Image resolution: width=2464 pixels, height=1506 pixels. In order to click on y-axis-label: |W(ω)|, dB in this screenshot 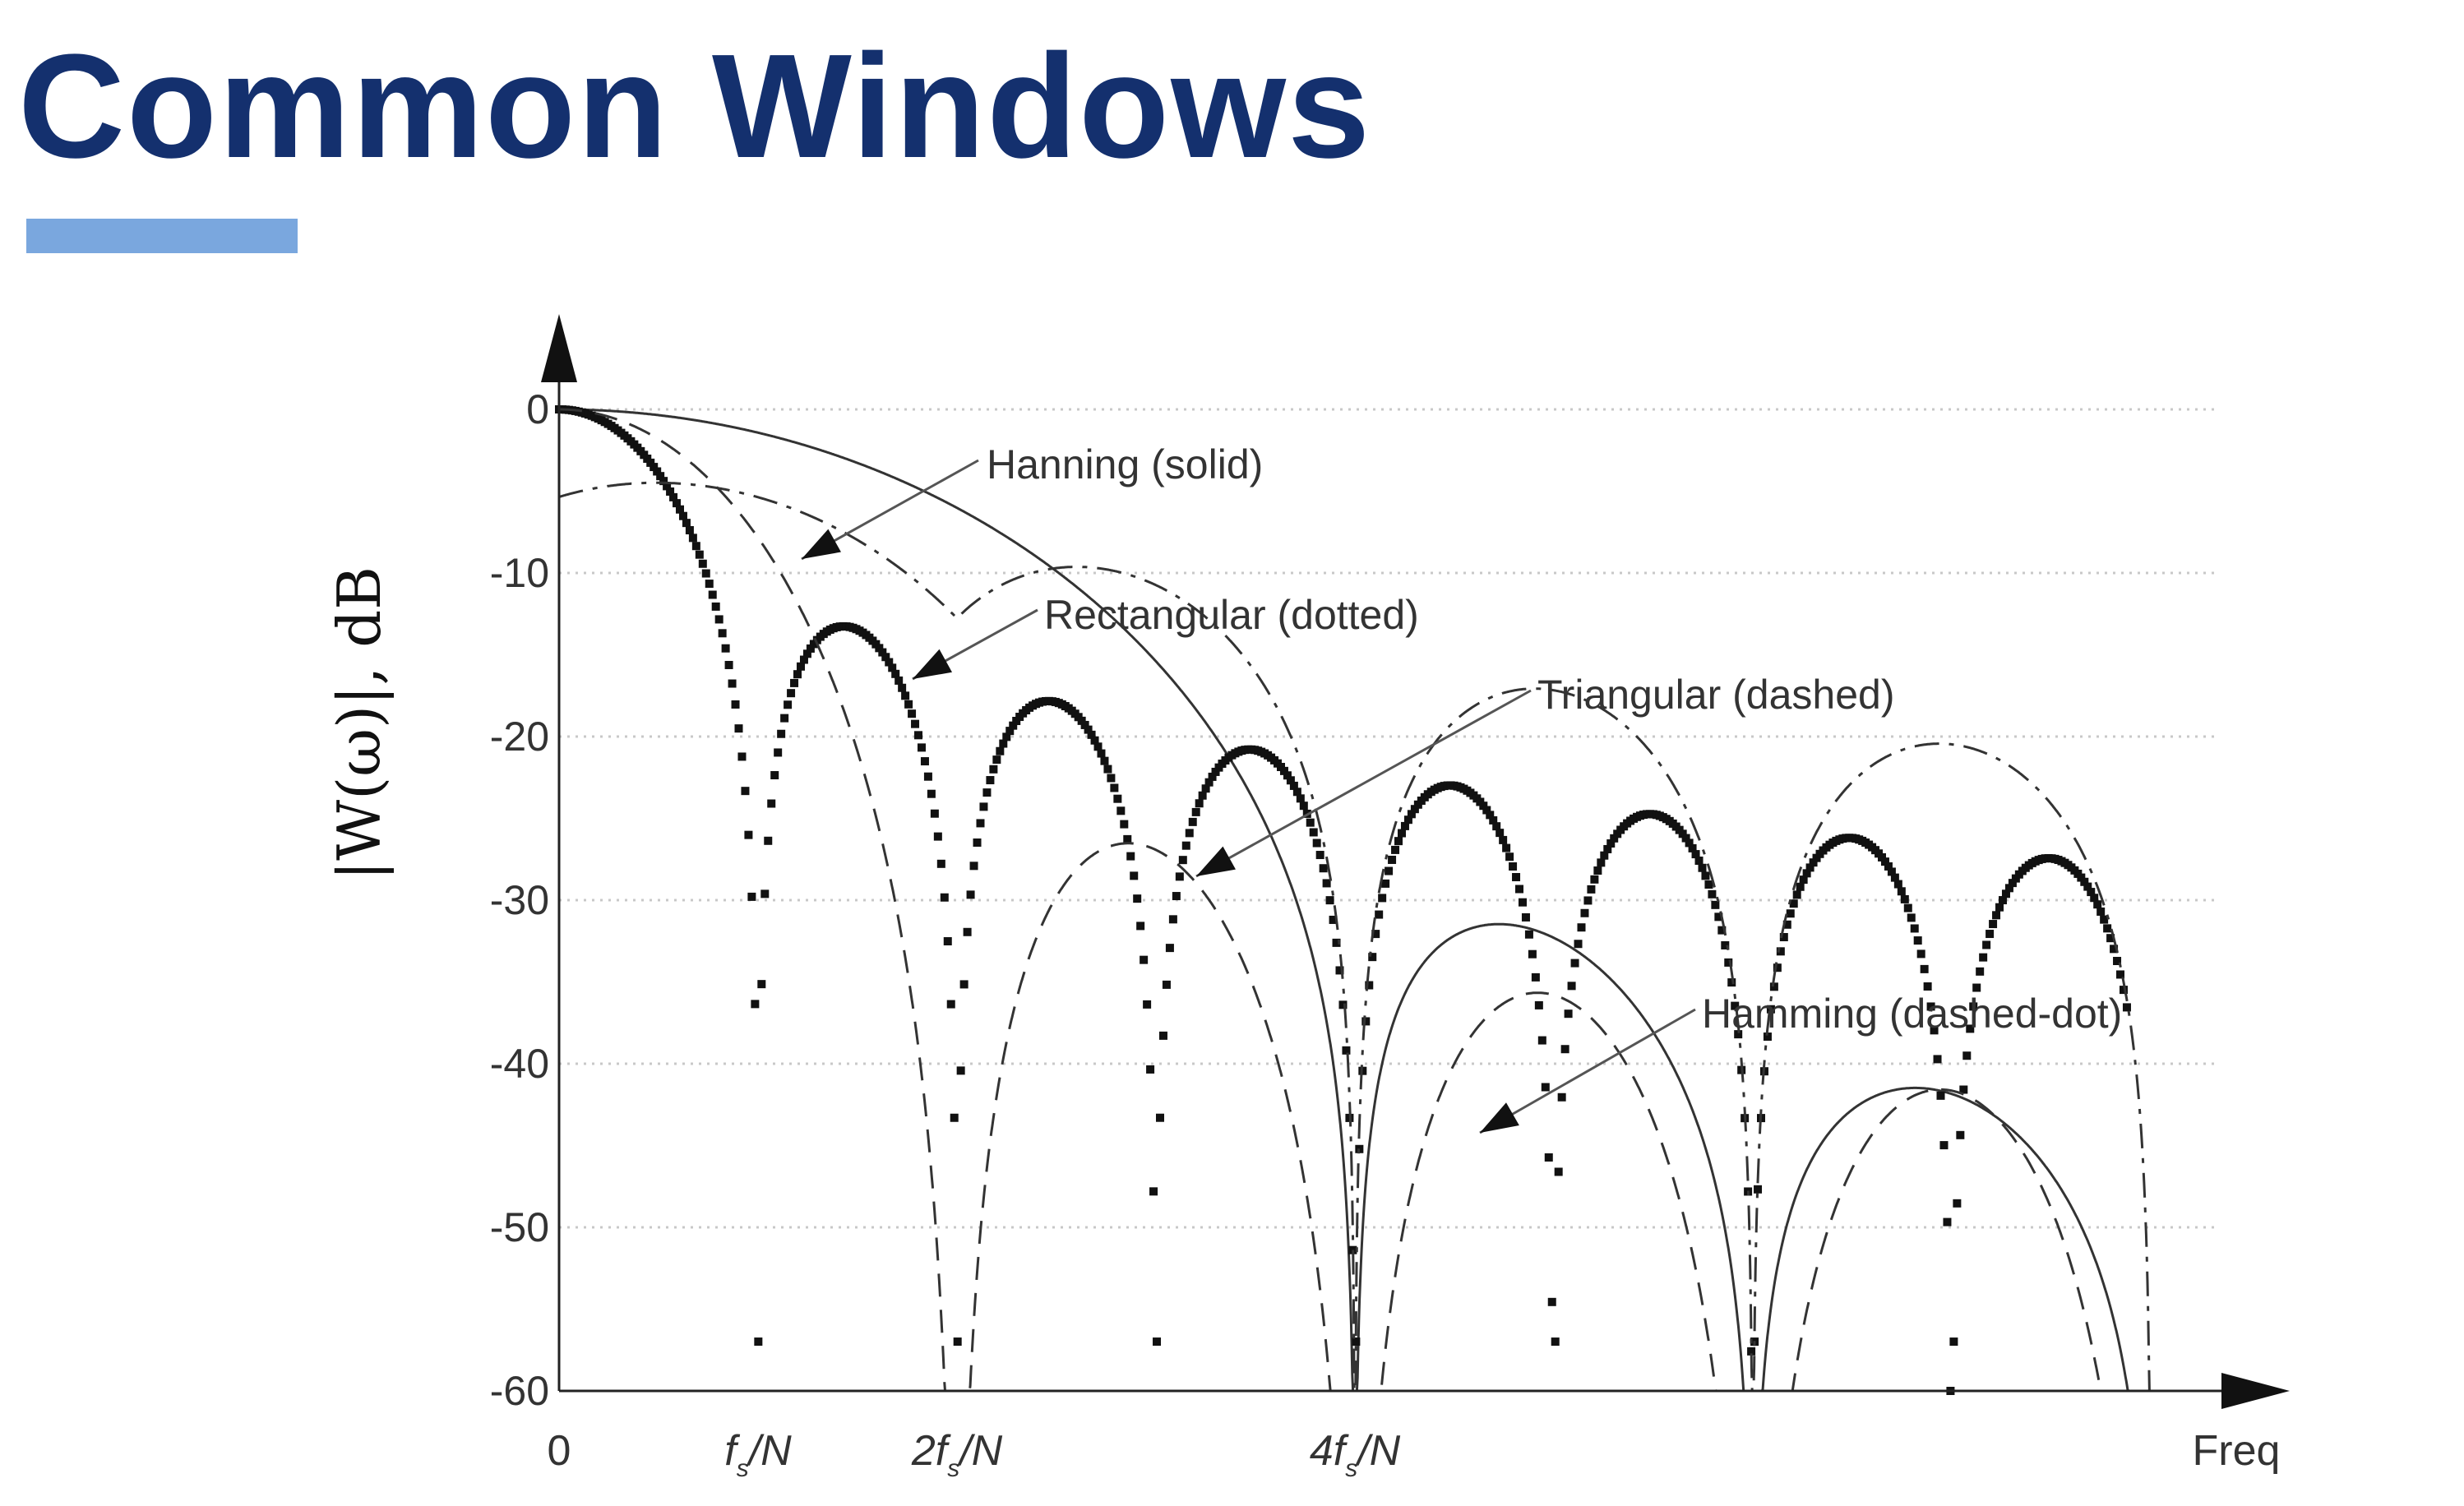, I will do `click(360, 723)`.